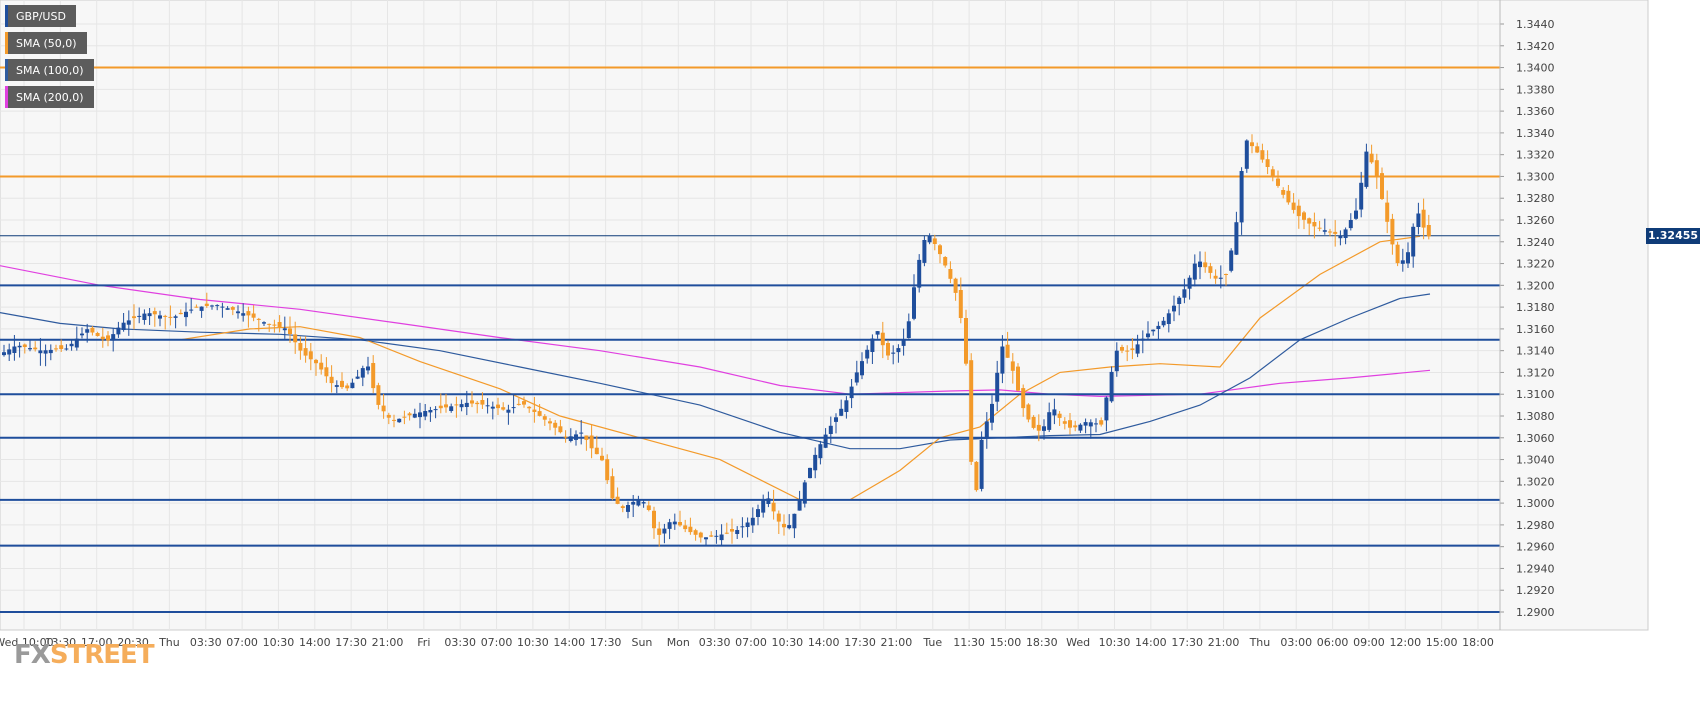  Describe the element at coordinates (1187, 642) in the screenshot. I see `x-tick-label: 17:30` at that location.